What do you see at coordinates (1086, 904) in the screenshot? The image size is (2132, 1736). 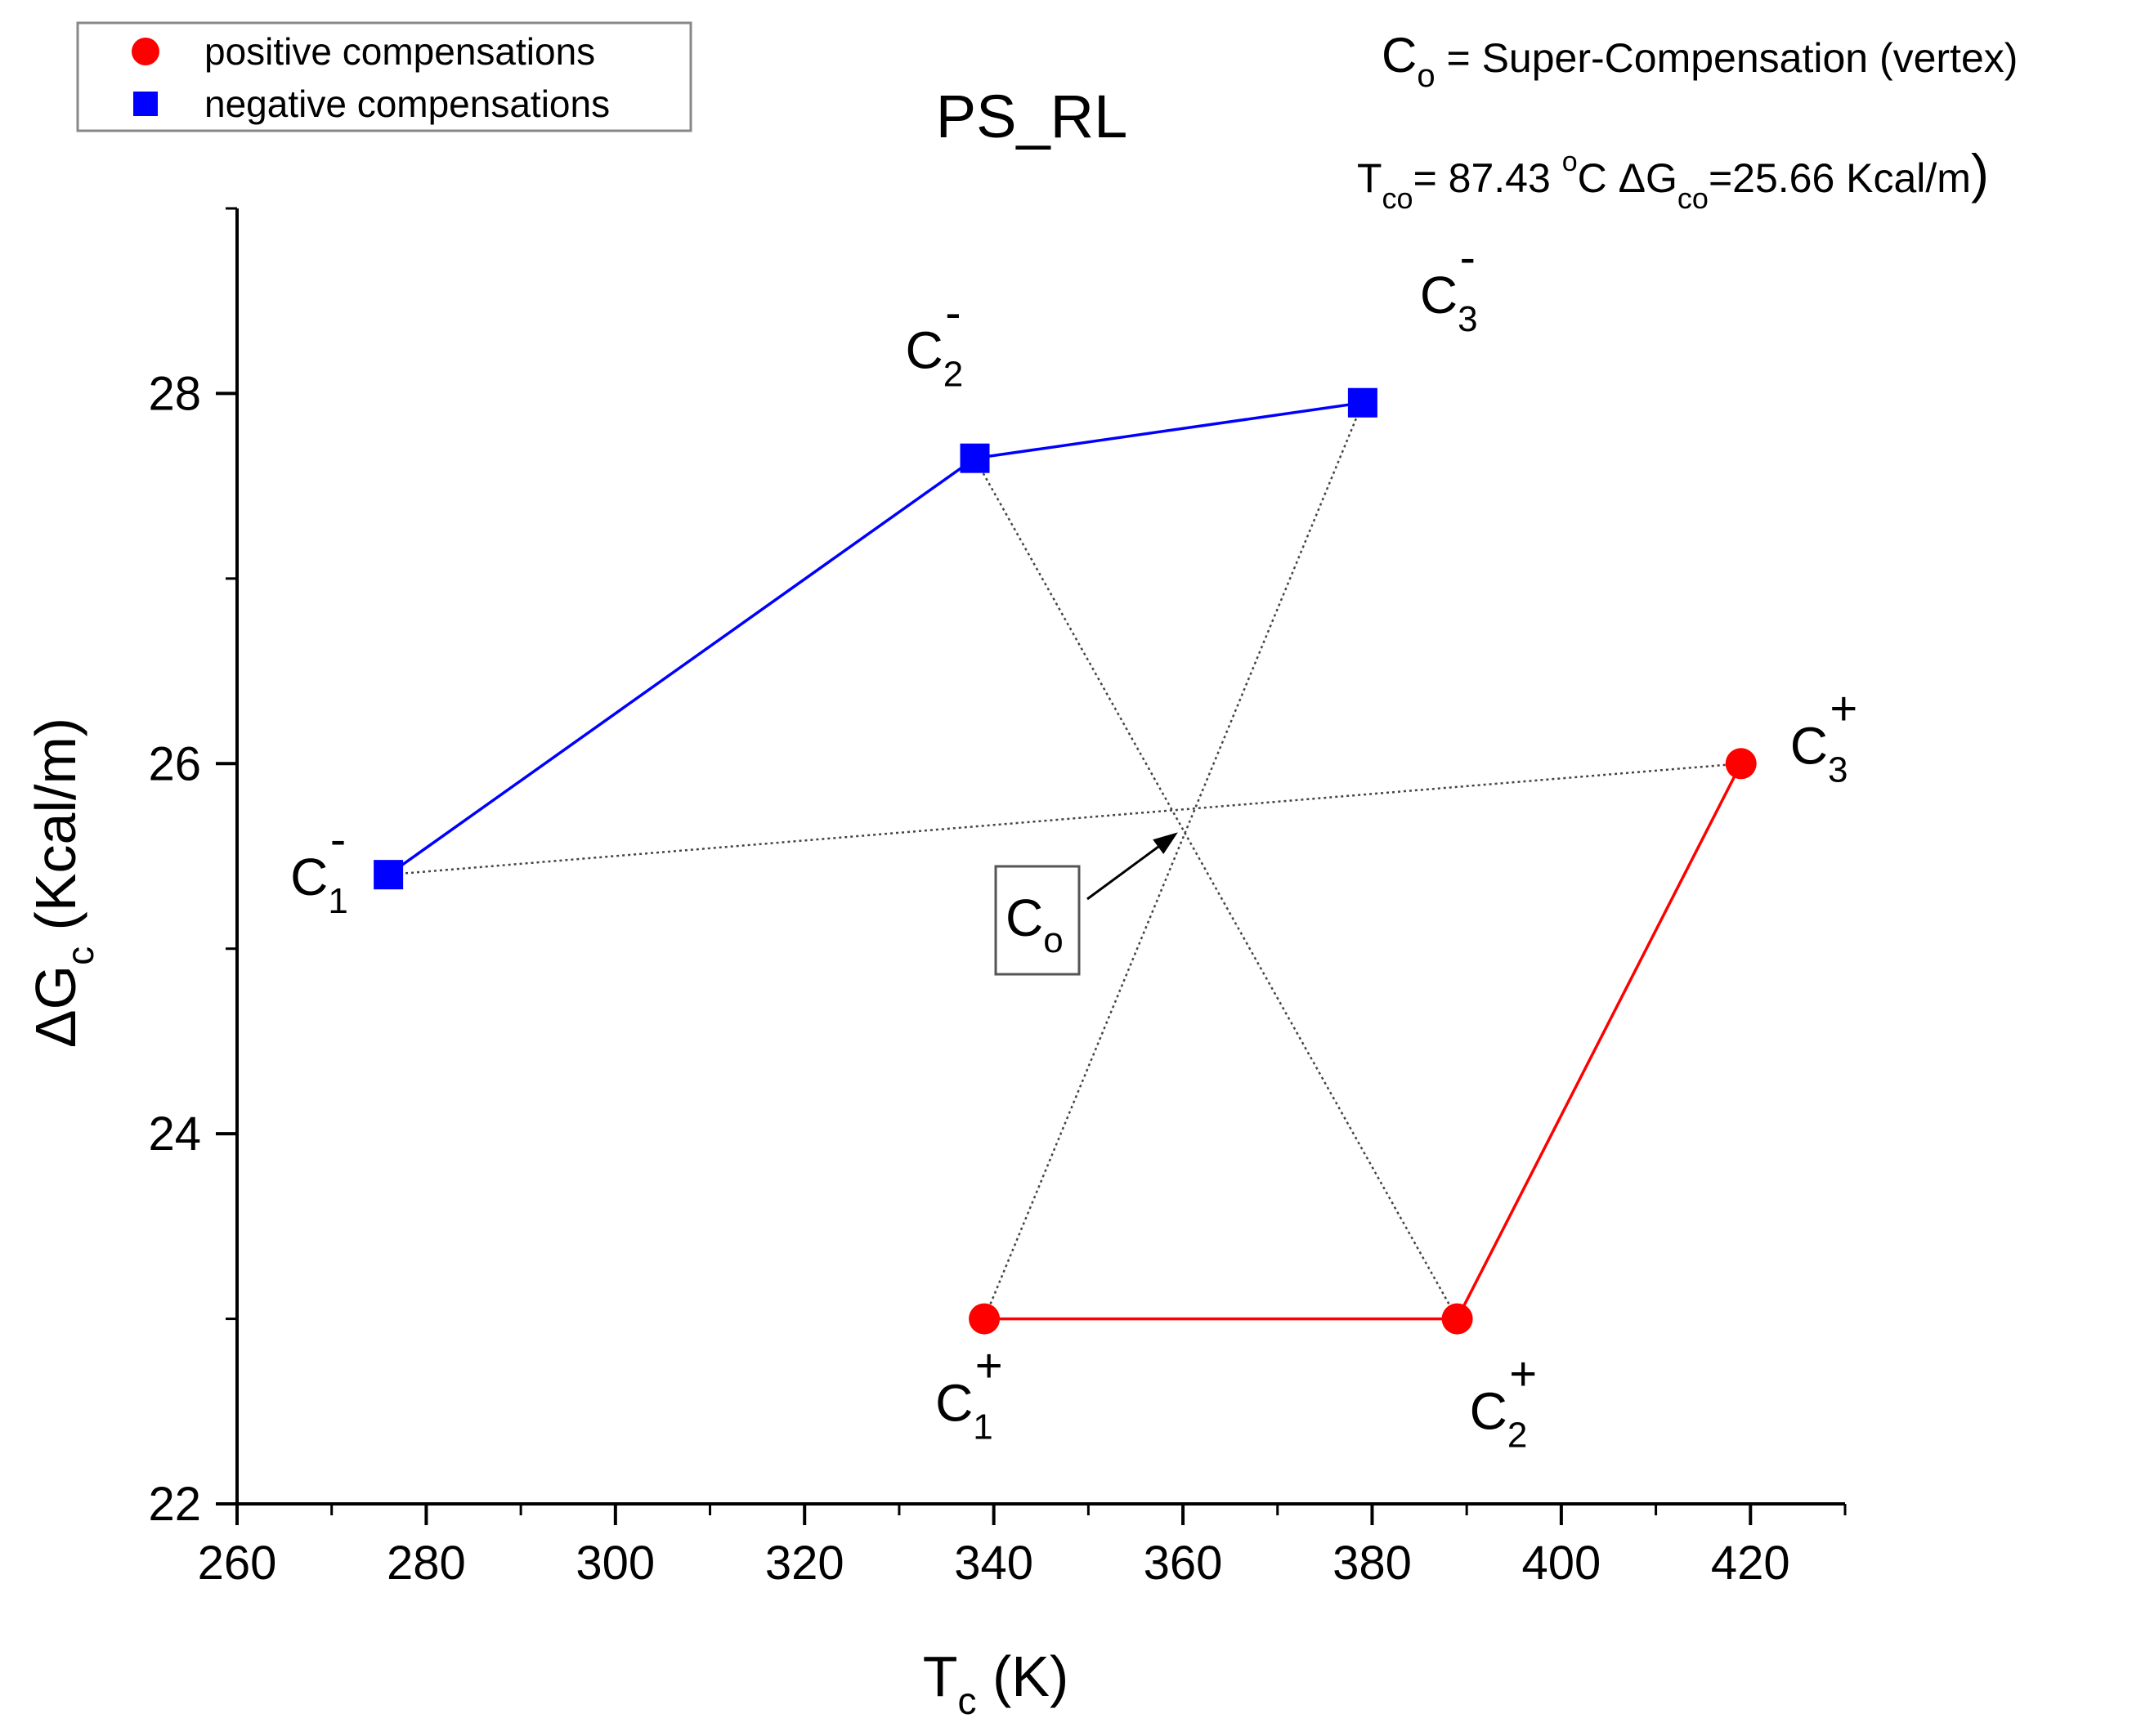 I see `vertex-label: Co` at bounding box center [1086, 904].